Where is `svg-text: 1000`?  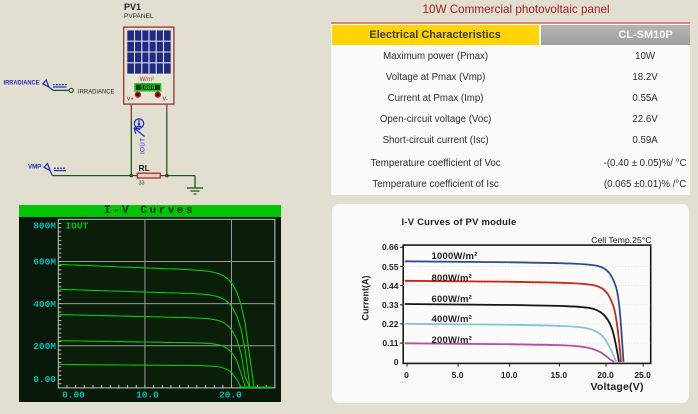
svg-text: 1000 is located at coordinates (148, 88).